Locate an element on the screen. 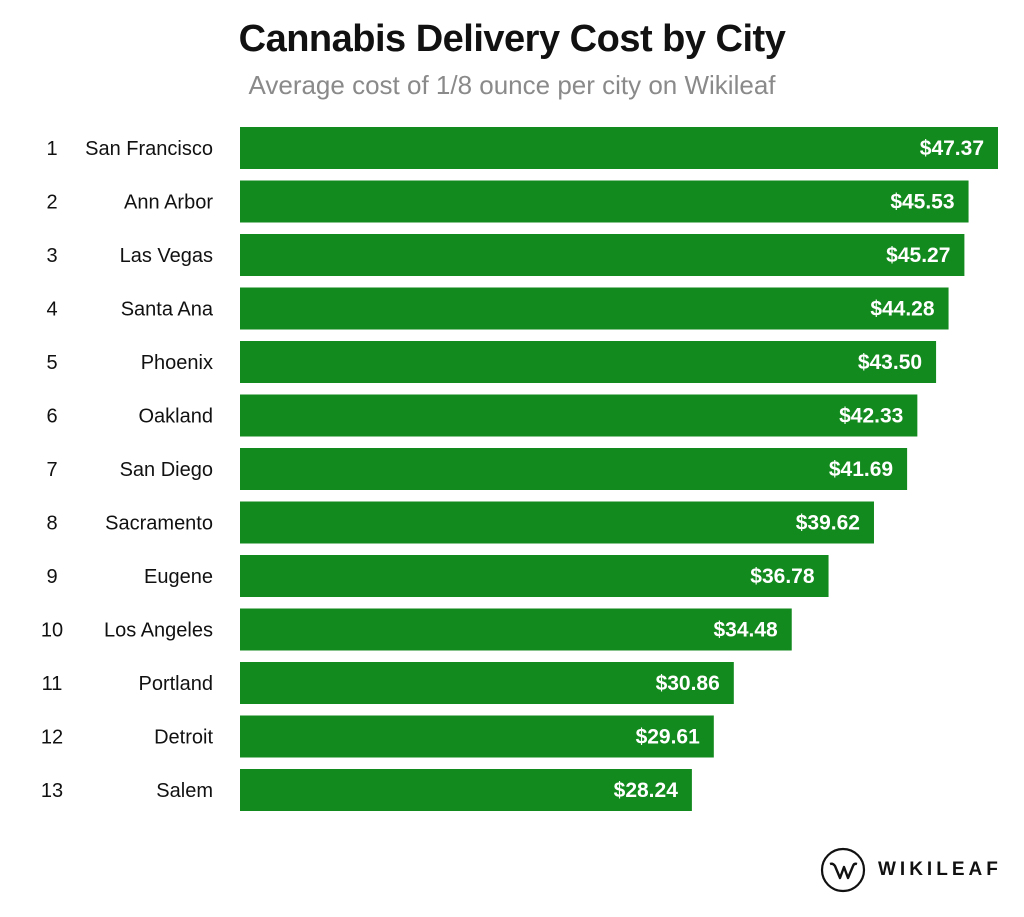  data-label: $43.50 is located at coordinates (890, 362).